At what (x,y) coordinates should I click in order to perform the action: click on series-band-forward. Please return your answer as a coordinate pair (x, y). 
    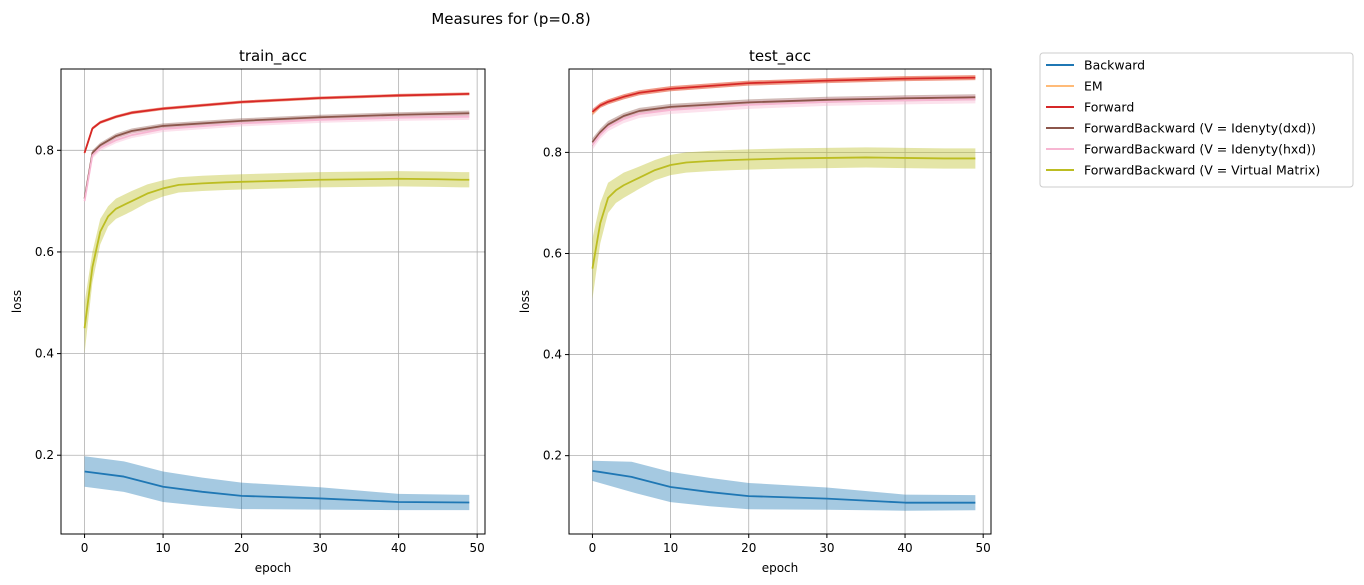
    Looking at the image, I should click on (784, 95).